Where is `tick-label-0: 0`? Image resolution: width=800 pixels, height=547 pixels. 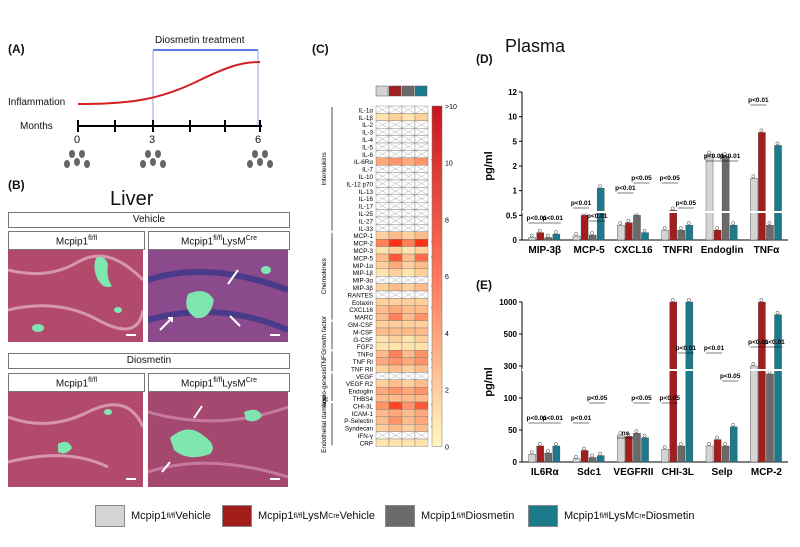
tick-label-0: 0 is located at coordinates (77, 140).